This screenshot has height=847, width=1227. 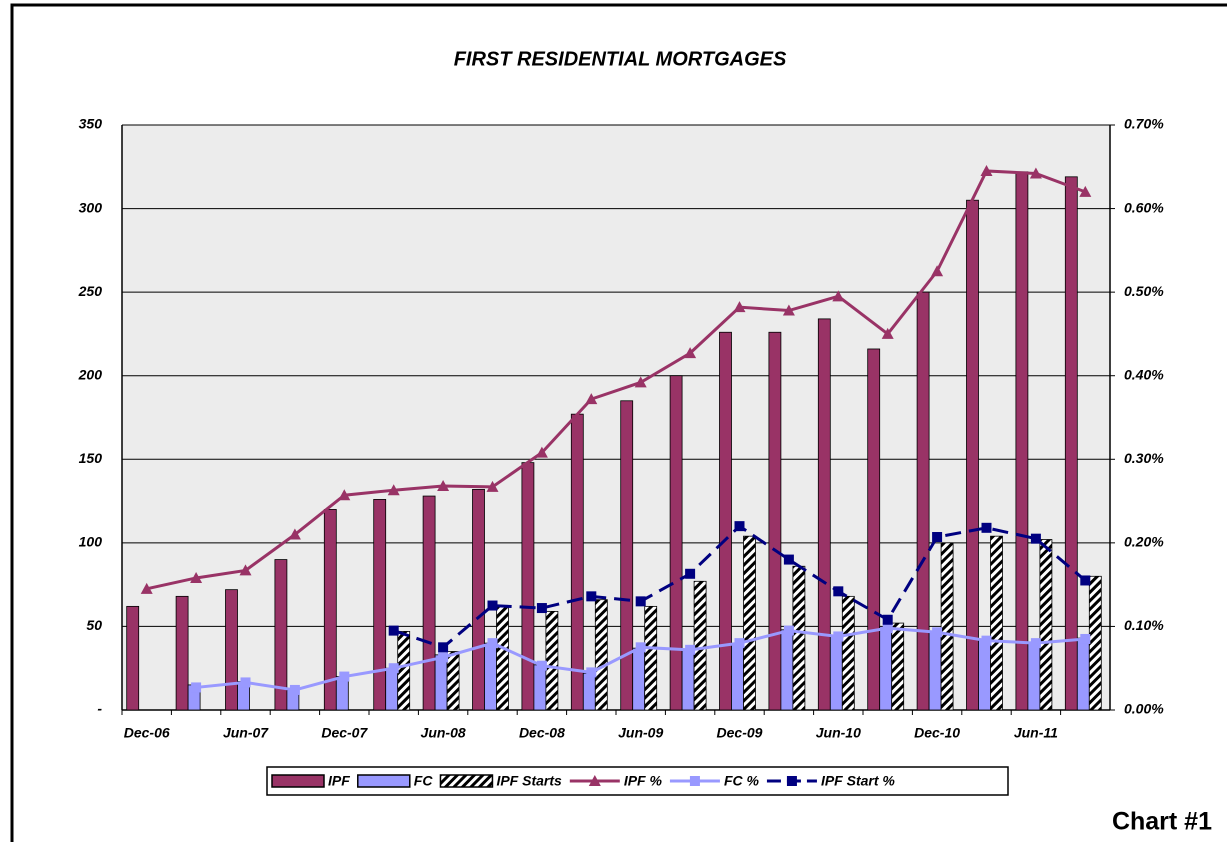 What do you see at coordinates (1144, 207) in the screenshot?
I see `y2-tick-label: 0.60%` at bounding box center [1144, 207].